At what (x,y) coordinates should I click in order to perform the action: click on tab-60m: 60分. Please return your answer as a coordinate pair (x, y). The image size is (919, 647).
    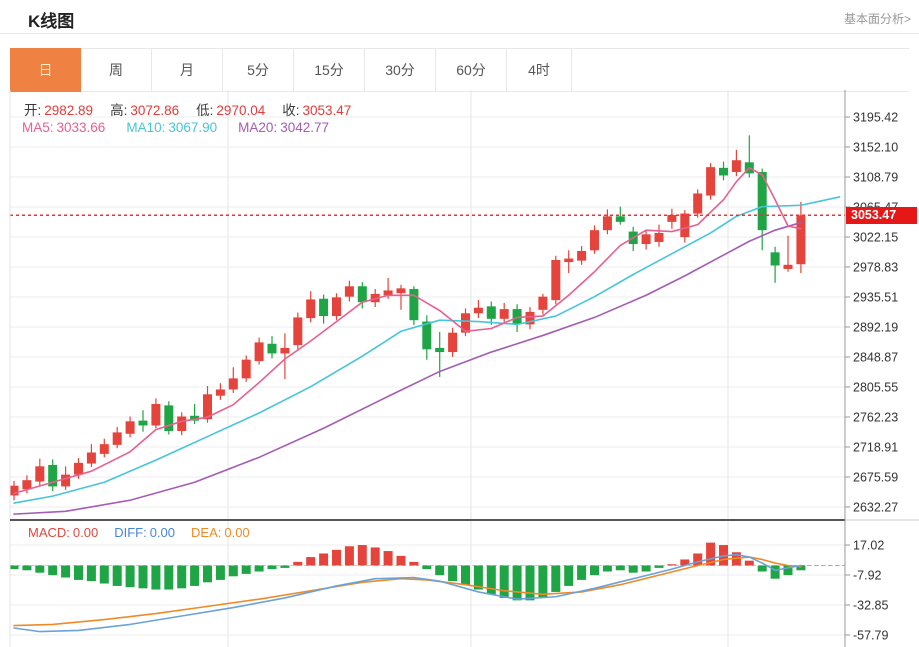
    Looking at the image, I should click on (471, 70).